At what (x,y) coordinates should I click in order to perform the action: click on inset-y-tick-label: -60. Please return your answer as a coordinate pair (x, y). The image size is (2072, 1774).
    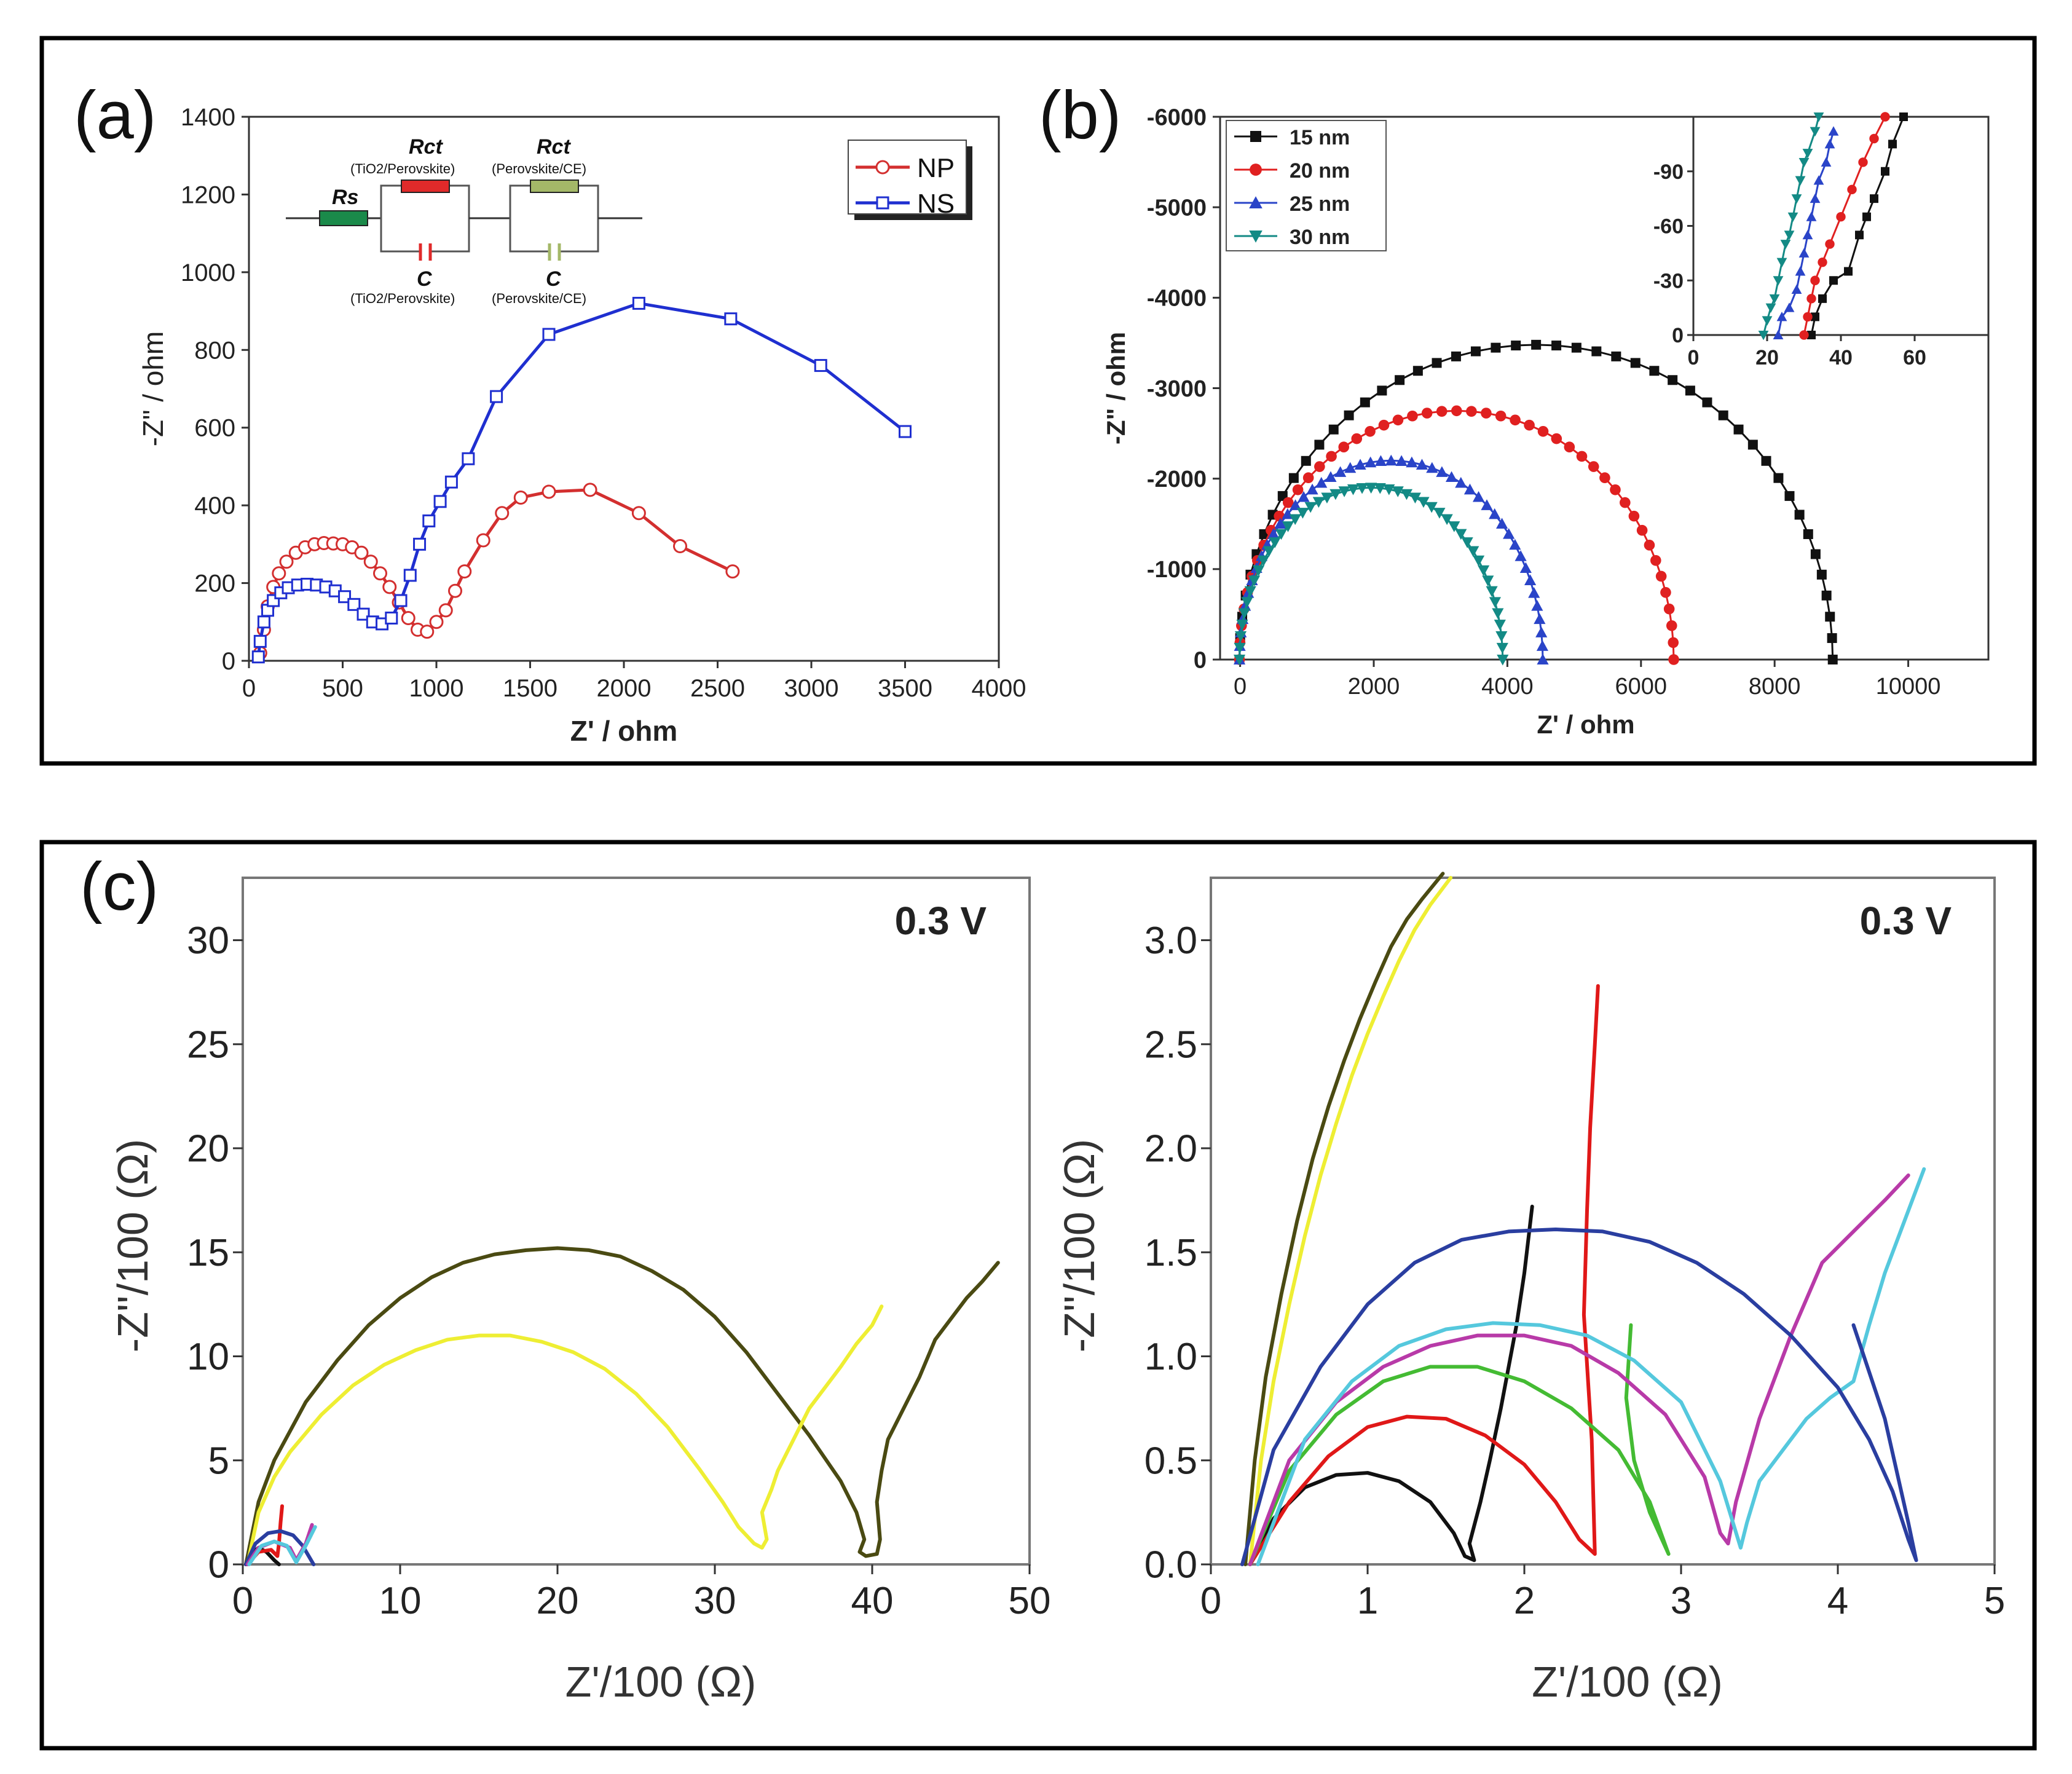
    Looking at the image, I should click on (1668, 227).